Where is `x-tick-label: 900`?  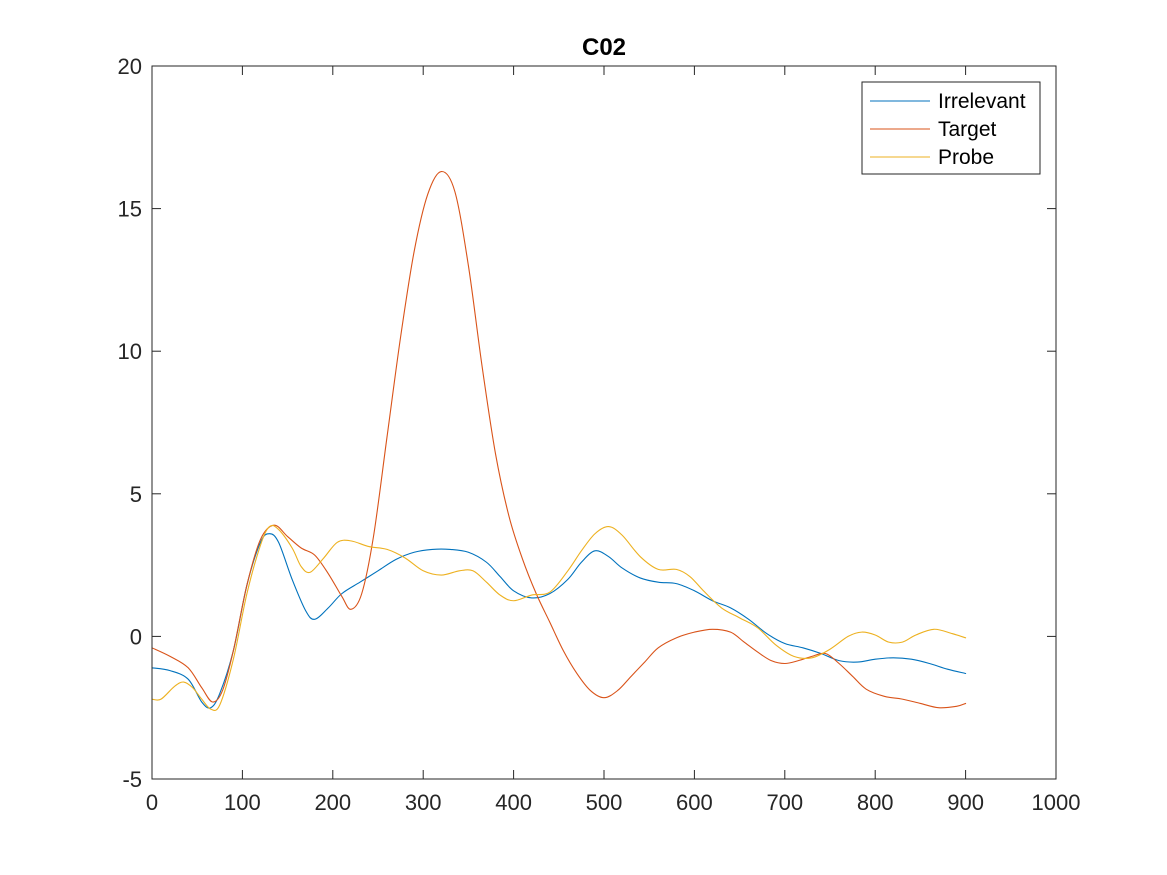 x-tick-label: 900 is located at coordinates (965, 802).